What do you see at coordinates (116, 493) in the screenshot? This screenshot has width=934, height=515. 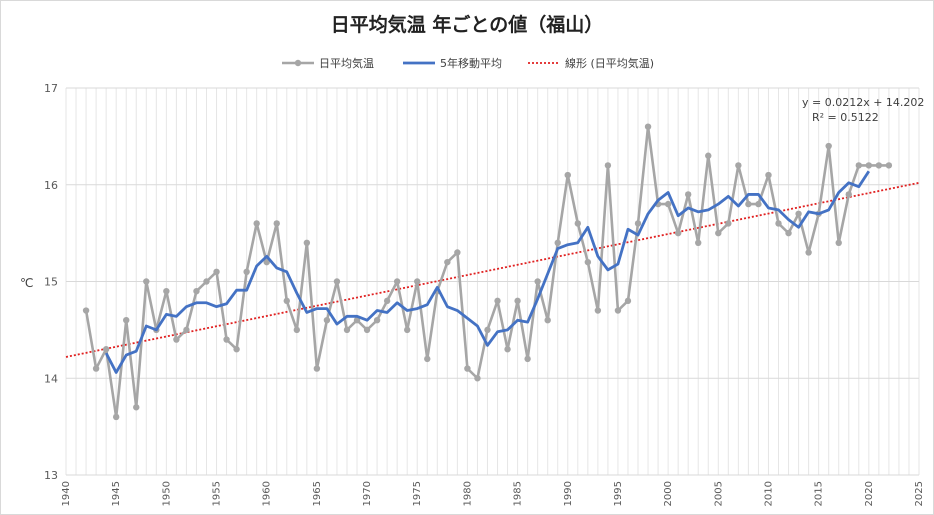 I see `x-tick-label: 1945` at bounding box center [116, 493].